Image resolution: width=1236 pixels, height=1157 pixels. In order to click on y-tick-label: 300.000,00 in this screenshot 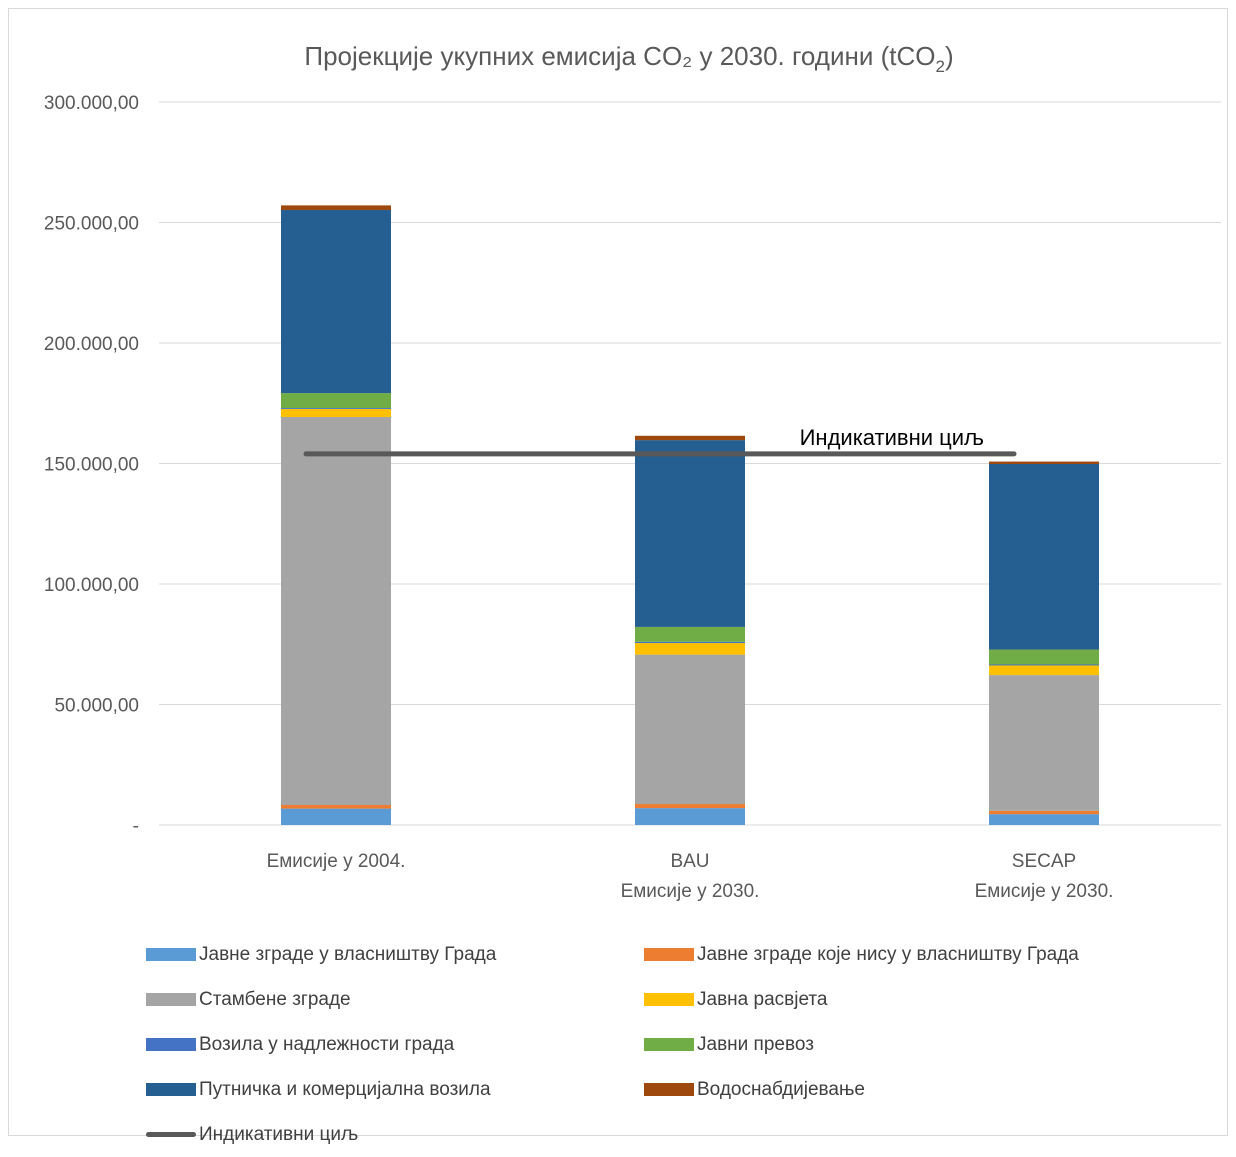, I will do `click(91, 103)`.